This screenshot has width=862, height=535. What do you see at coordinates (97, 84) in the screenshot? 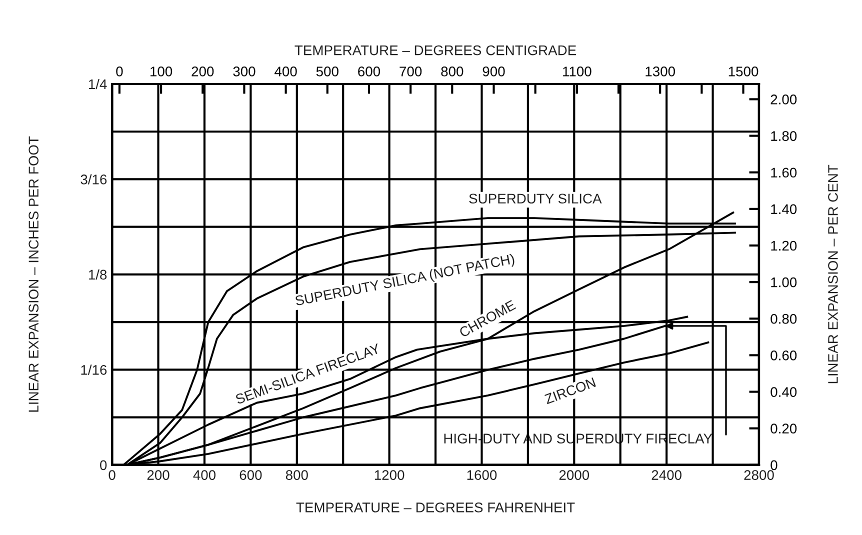
I see `y-tick-label: 1/4` at bounding box center [97, 84].